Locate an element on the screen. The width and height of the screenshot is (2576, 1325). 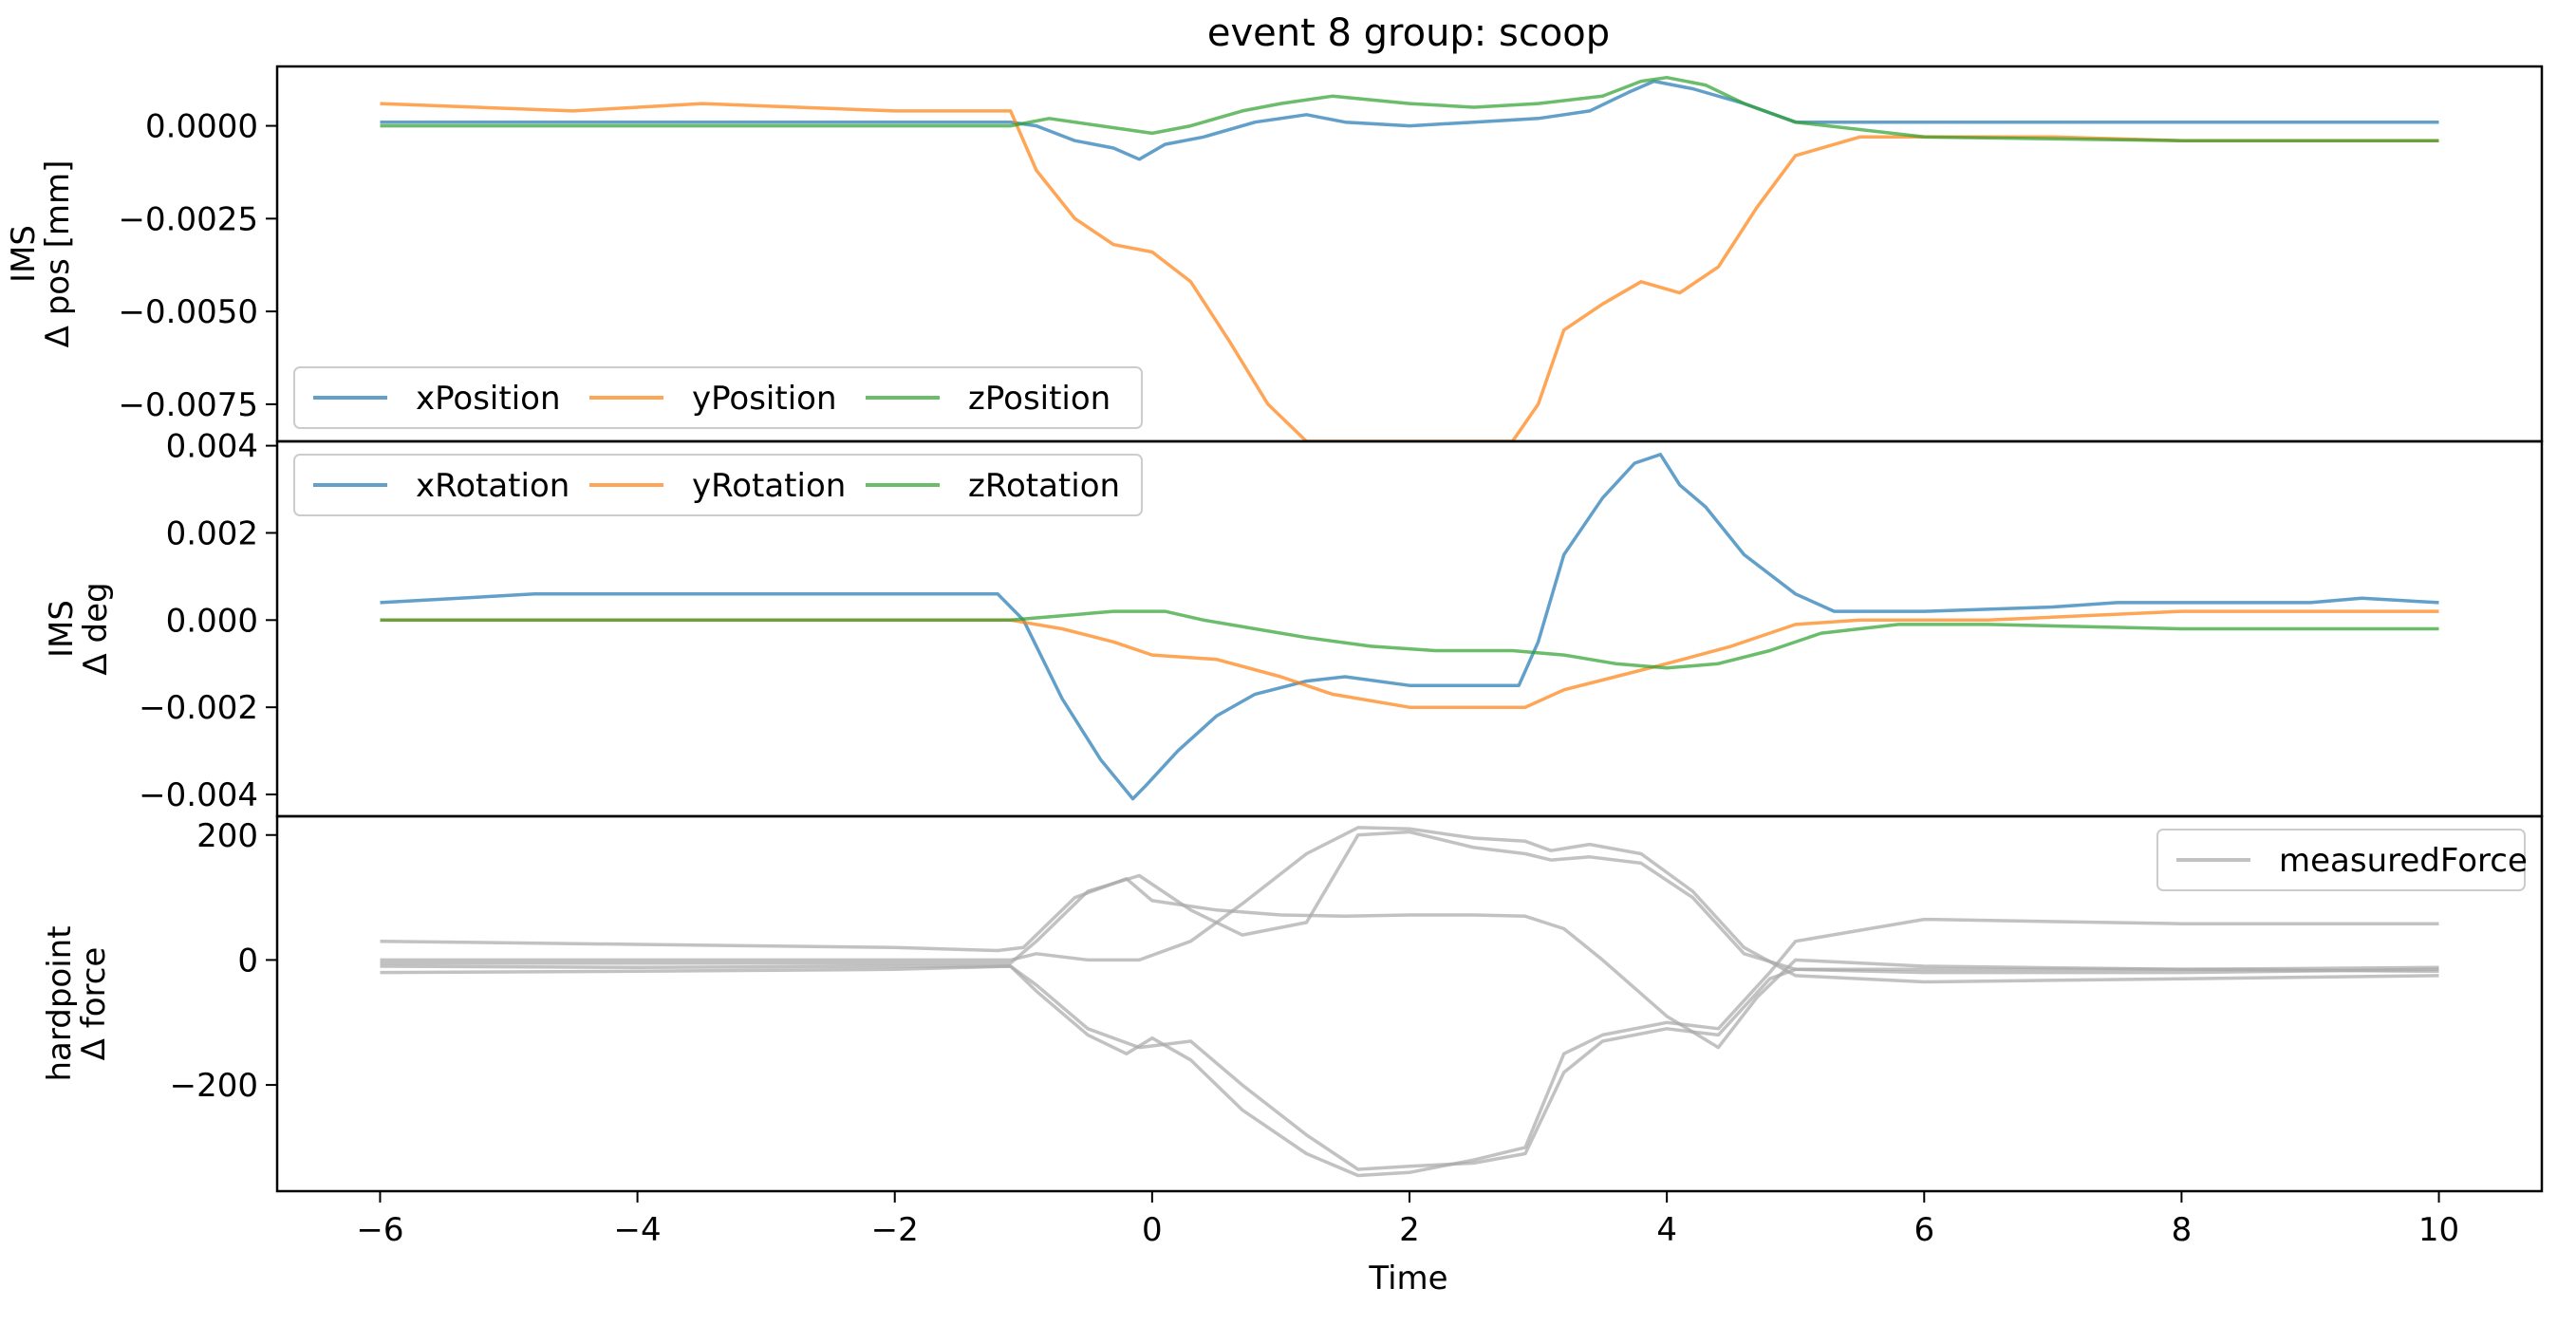
x-tick-label: 8 is located at coordinates (2183, 1230).